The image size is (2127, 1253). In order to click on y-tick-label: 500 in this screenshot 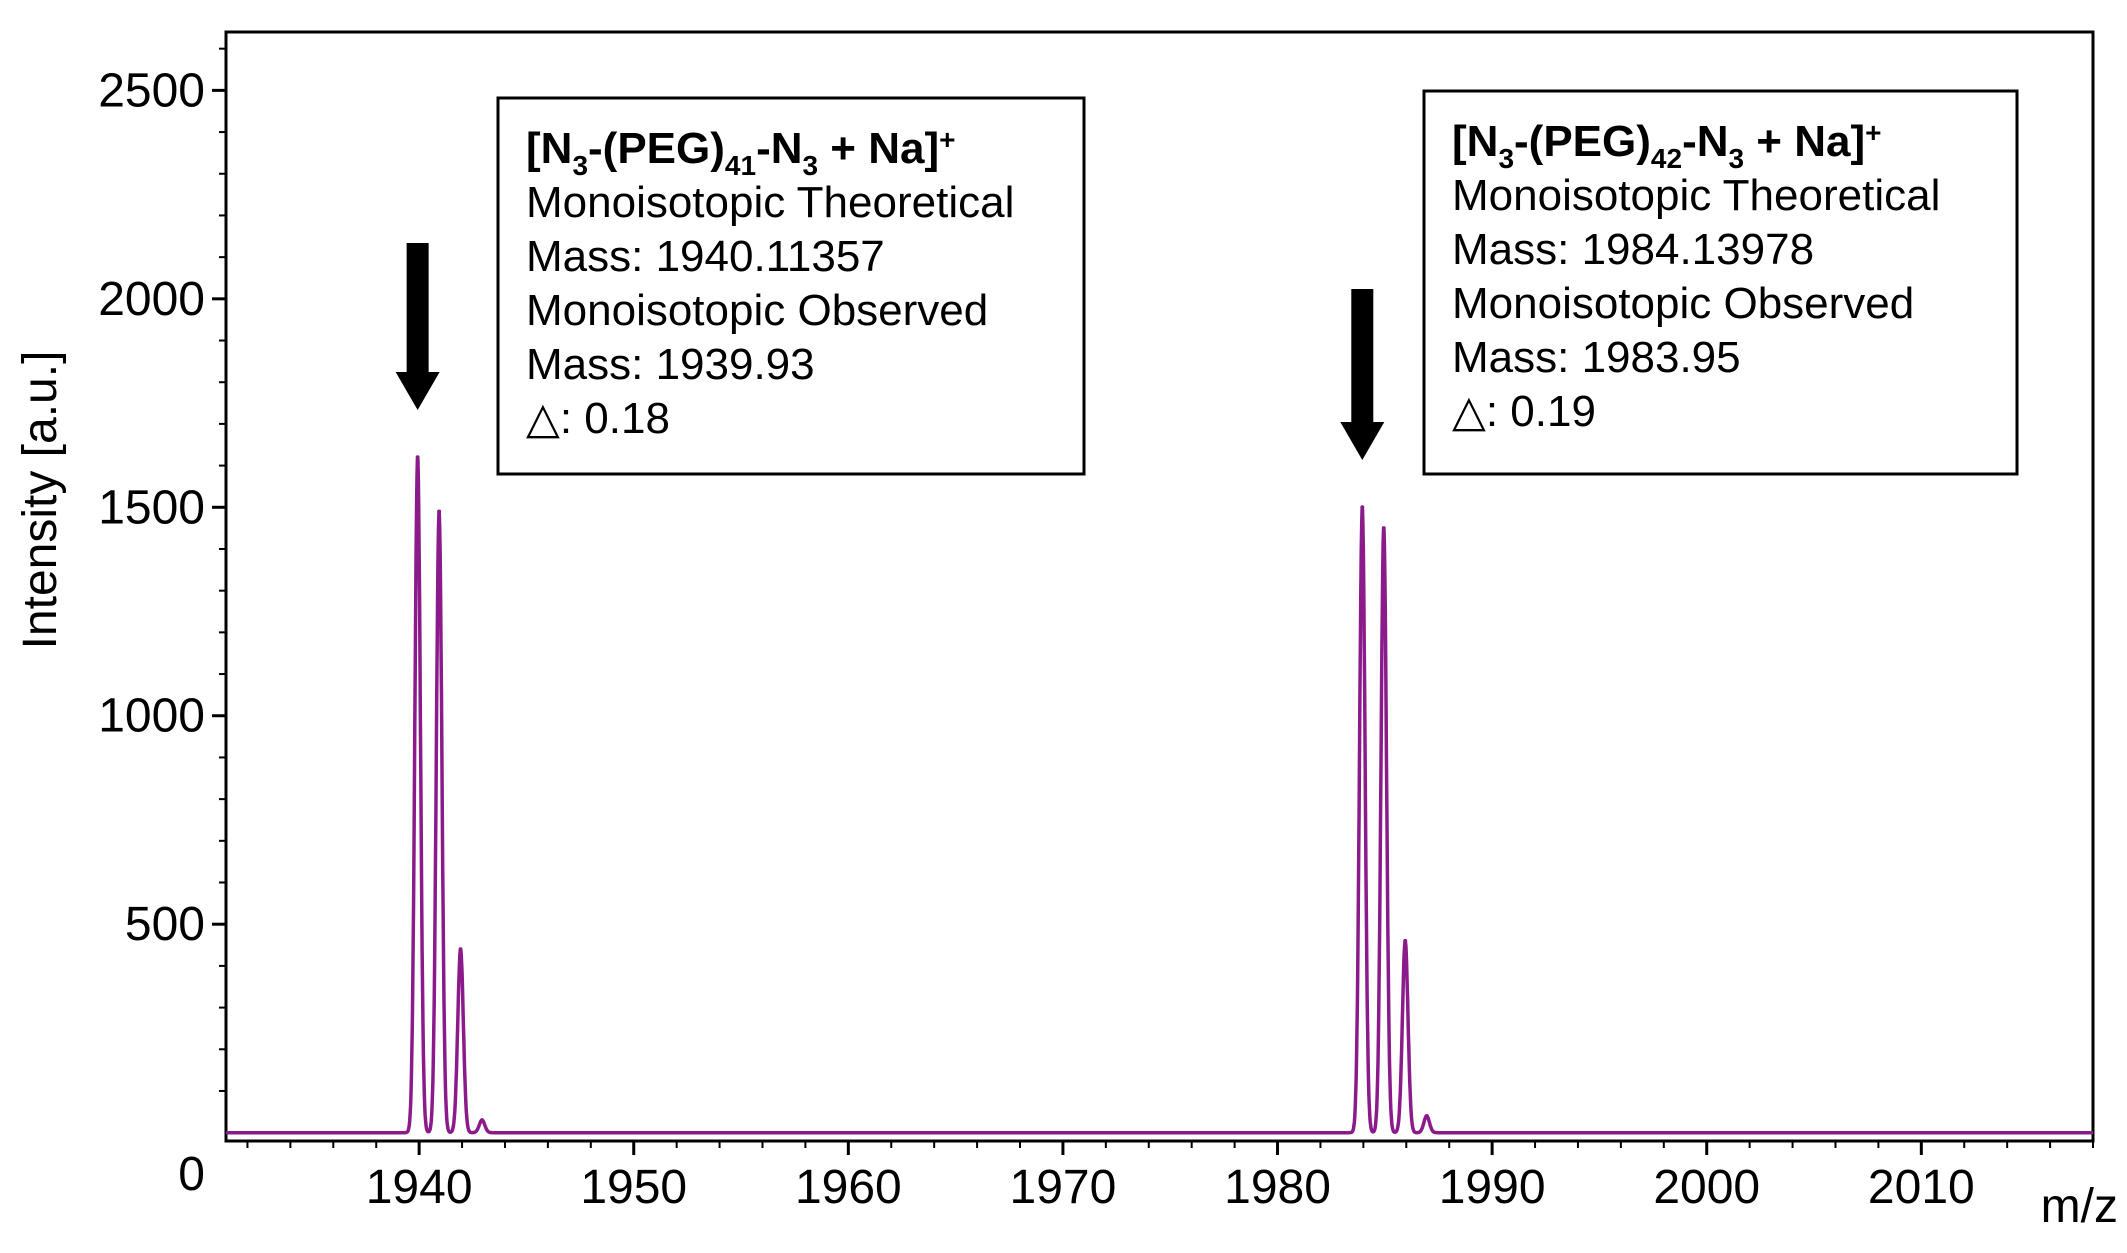, I will do `click(165, 924)`.